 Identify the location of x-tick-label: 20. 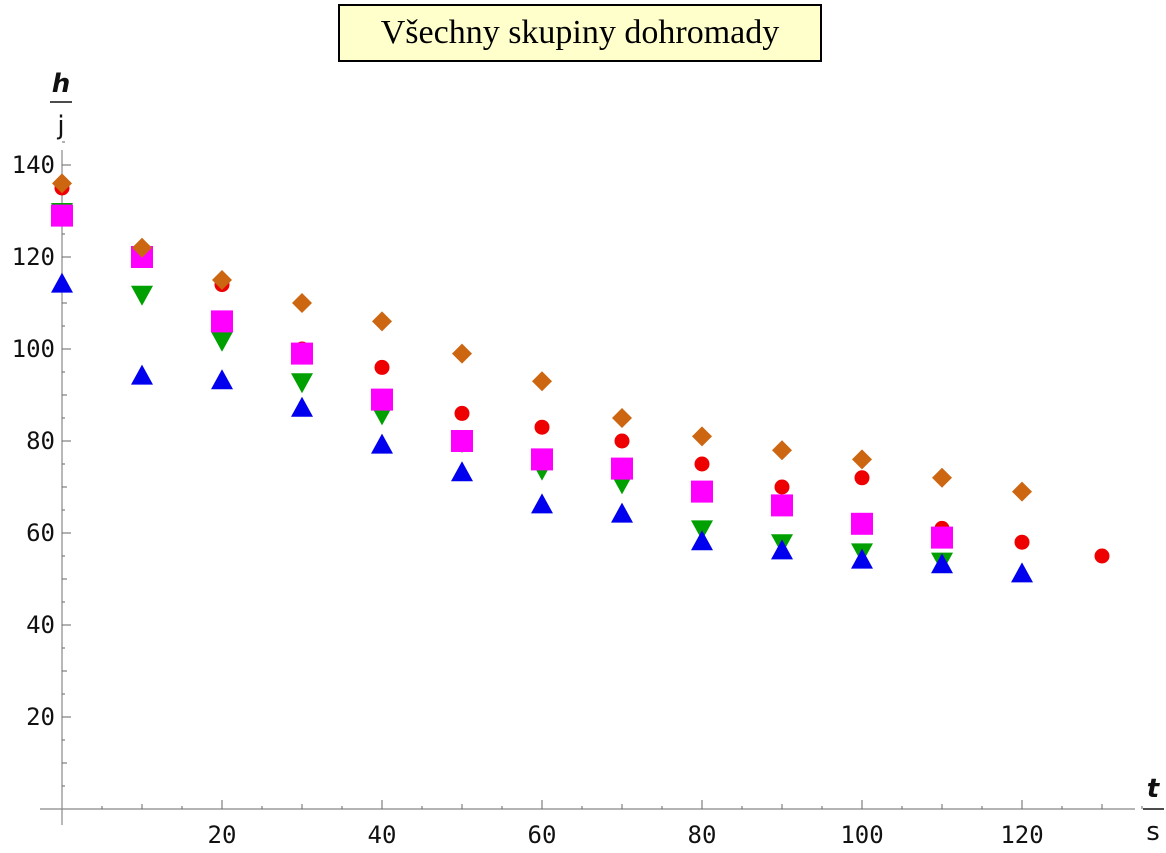
(222, 835).